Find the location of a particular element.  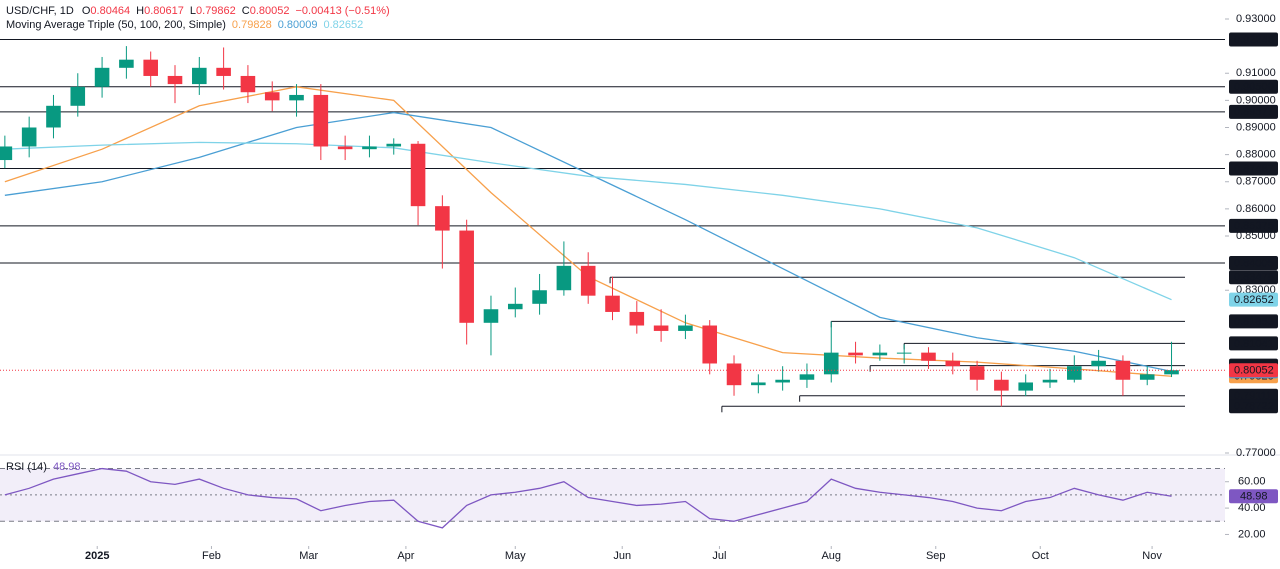

y-tick-label: 0.85000 is located at coordinates (1256, 236).